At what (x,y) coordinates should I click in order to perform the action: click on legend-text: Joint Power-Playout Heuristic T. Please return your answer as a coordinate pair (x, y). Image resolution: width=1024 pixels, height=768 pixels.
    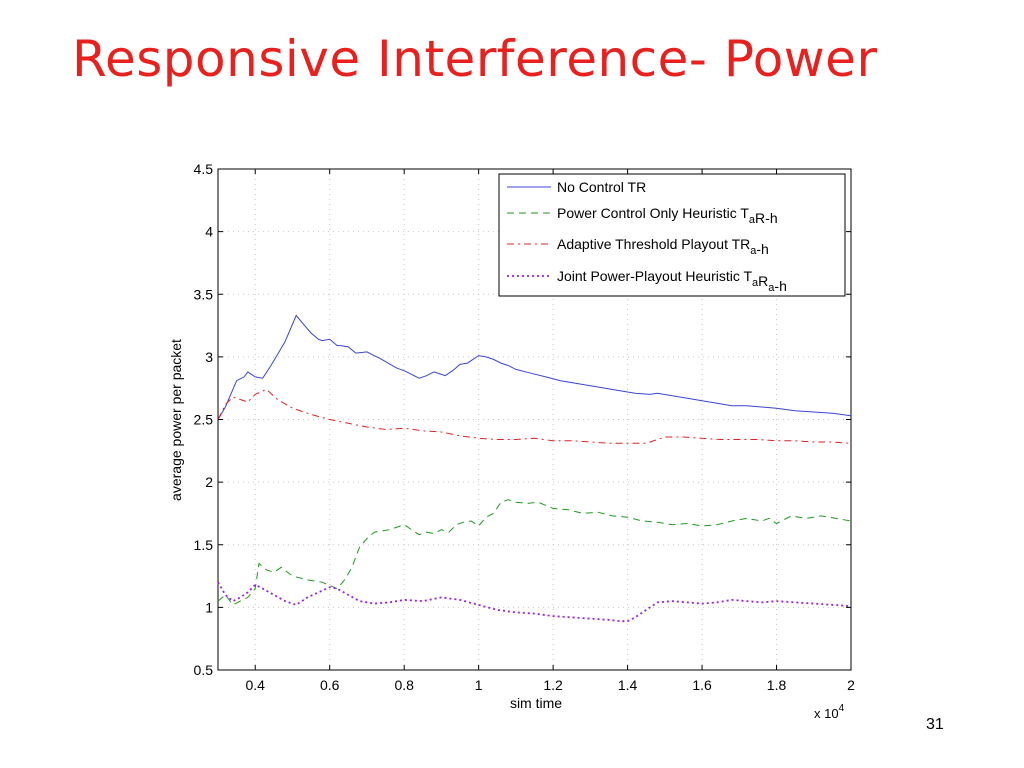
    Looking at the image, I should click on (654, 276).